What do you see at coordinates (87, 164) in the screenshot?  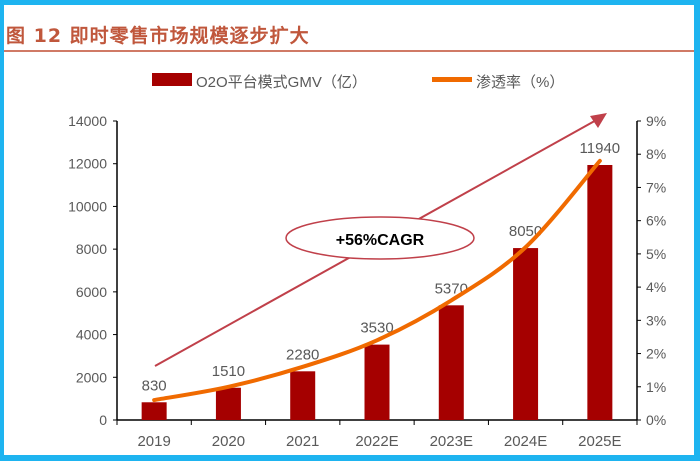 I see `left-tick-label: 12000` at bounding box center [87, 164].